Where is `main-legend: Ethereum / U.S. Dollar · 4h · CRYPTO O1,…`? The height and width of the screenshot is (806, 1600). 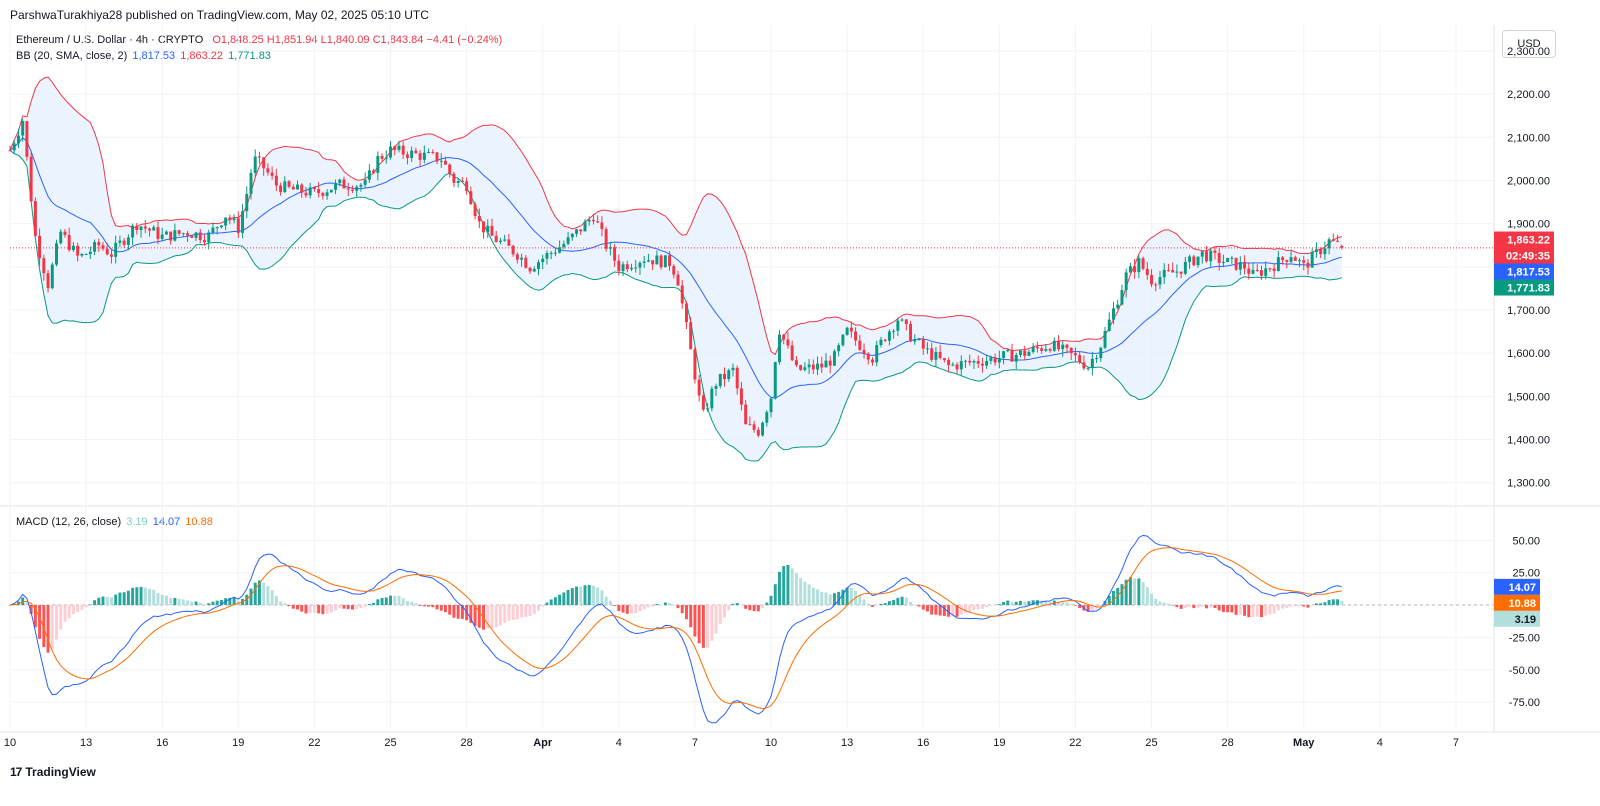 main-legend: Ethereum / U.S. Dollar · 4h · CRYPTO O1,… is located at coordinates (259, 40).